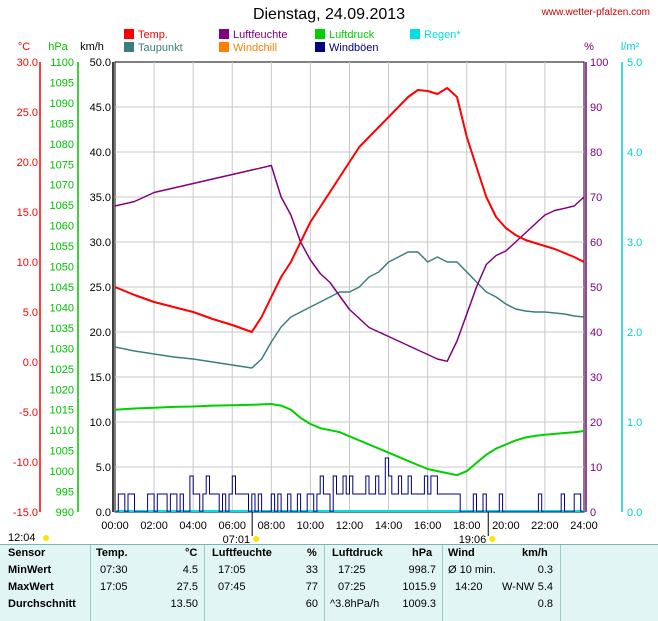 This screenshot has width=658, height=621. What do you see at coordinates (255, 48) in the screenshot?
I see `legend-label: Windchill` at bounding box center [255, 48].